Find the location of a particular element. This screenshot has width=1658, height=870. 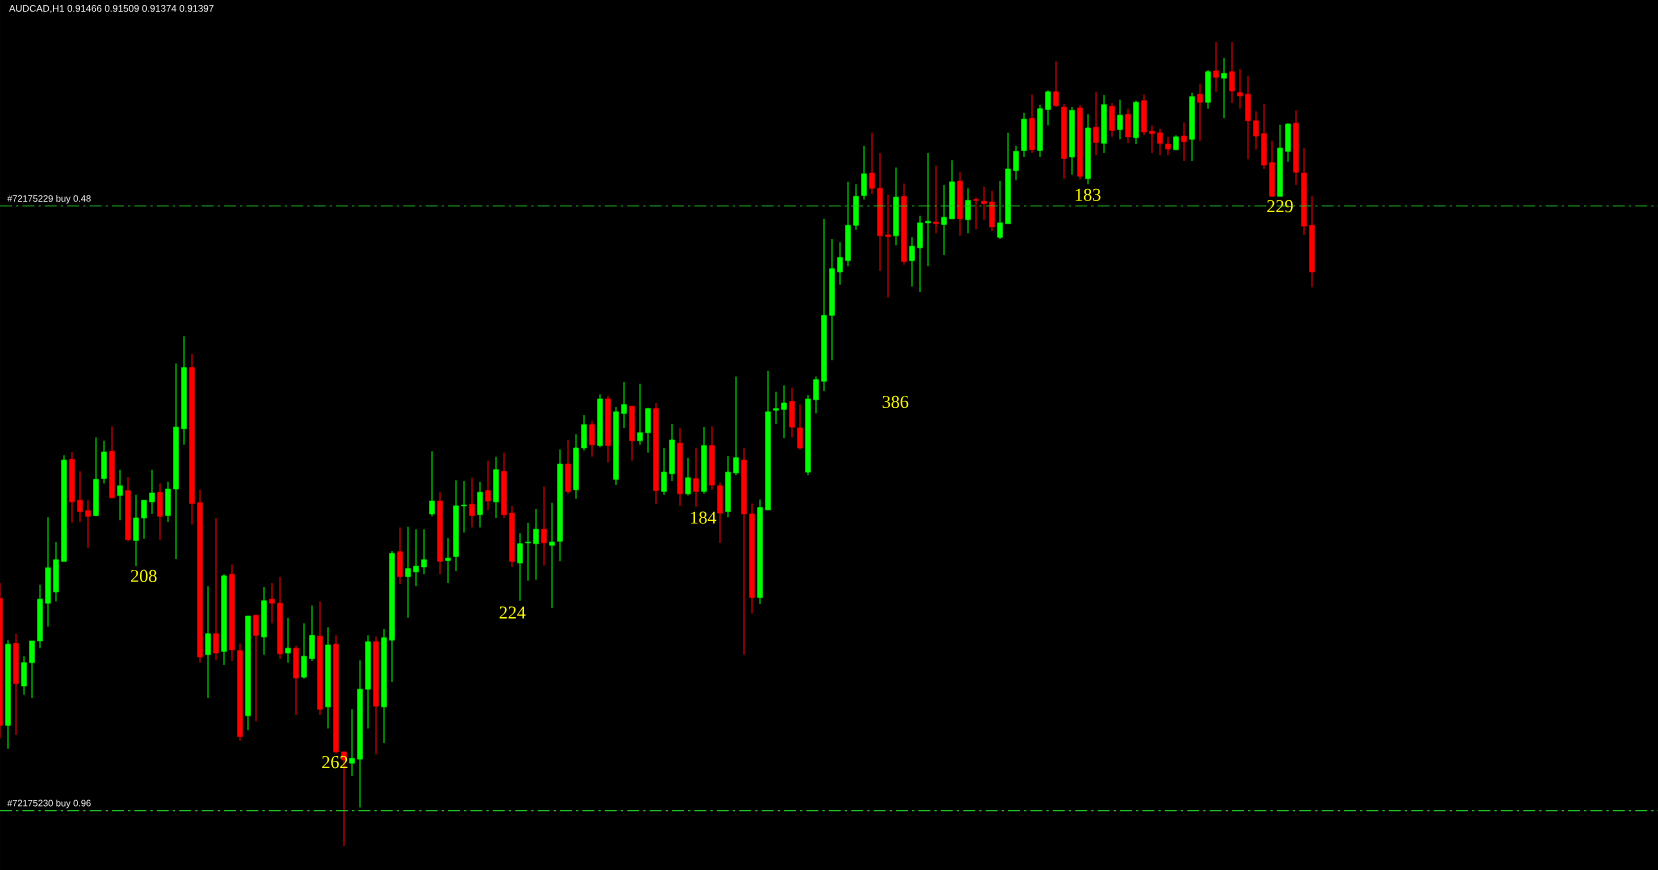

annotation: 184 is located at coordinates (704, 517).